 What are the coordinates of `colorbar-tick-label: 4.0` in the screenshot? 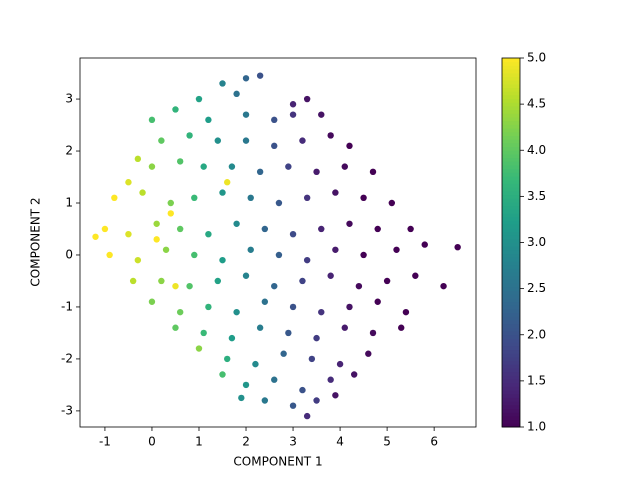 It's located at (536, 150).